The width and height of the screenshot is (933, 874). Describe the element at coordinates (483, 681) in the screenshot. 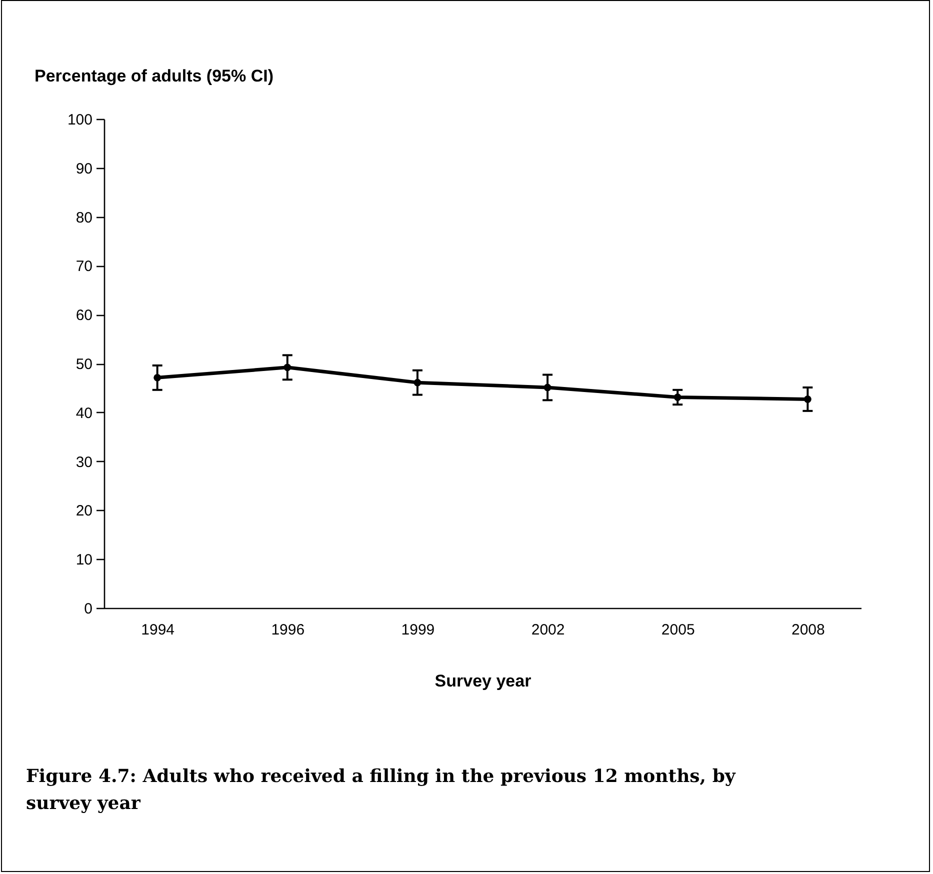

I see `x-axis-title: Survey year` at that location.